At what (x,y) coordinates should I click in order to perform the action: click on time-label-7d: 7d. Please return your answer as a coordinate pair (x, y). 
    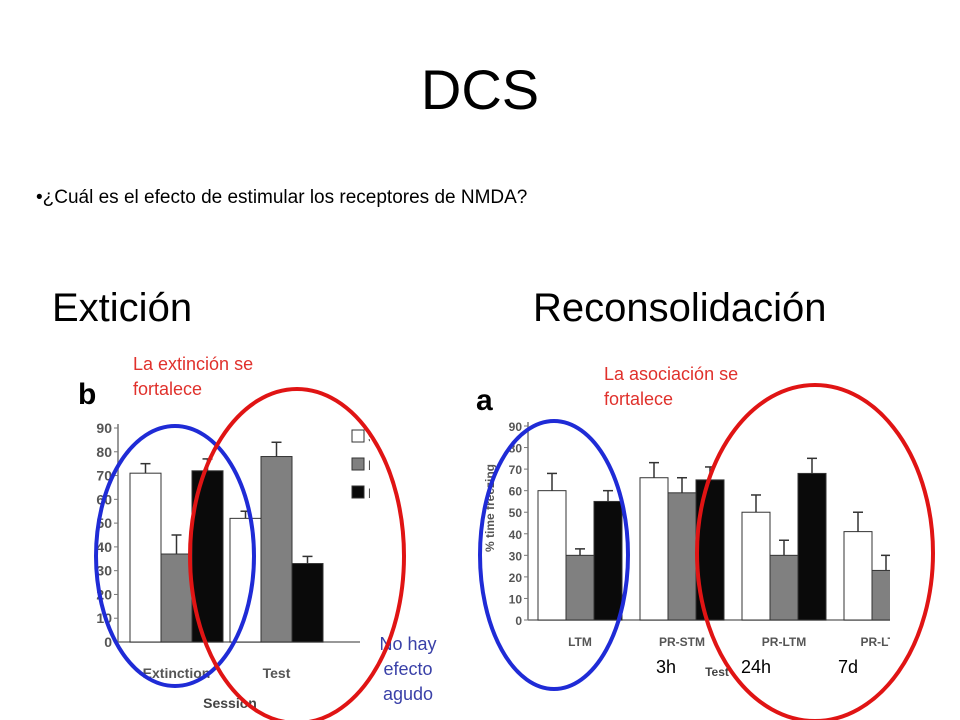
    Looking at the image, I should click on (848, 667).